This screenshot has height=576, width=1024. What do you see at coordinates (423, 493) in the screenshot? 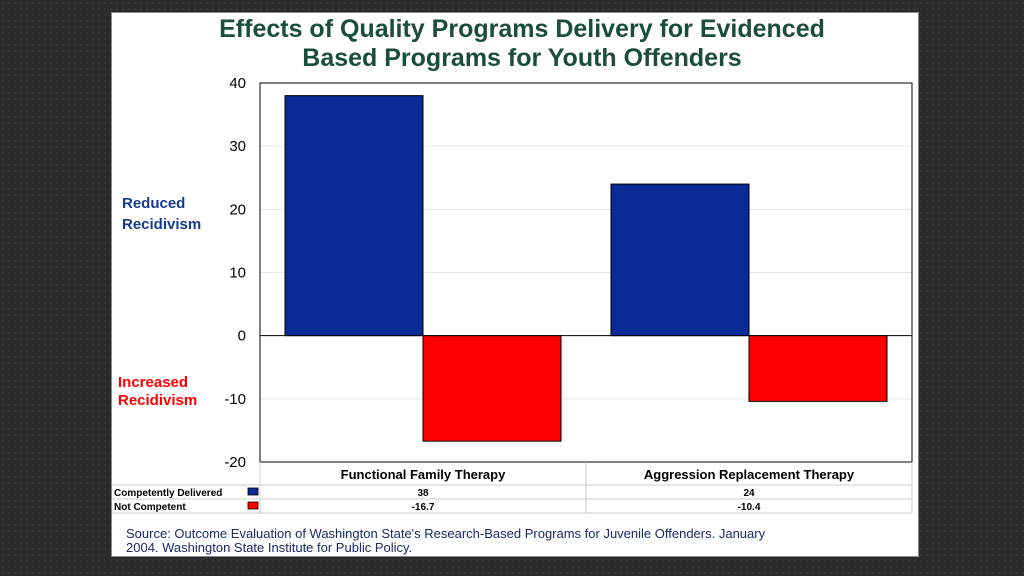
I see `table-value: 38` at bounding box center [423, 493].